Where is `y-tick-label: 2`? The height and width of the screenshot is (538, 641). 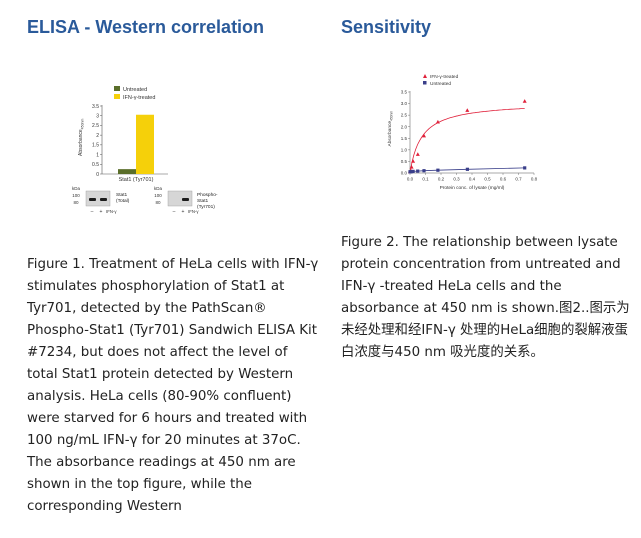
y-tick-label: 2 is located at coordinates (97, 136).